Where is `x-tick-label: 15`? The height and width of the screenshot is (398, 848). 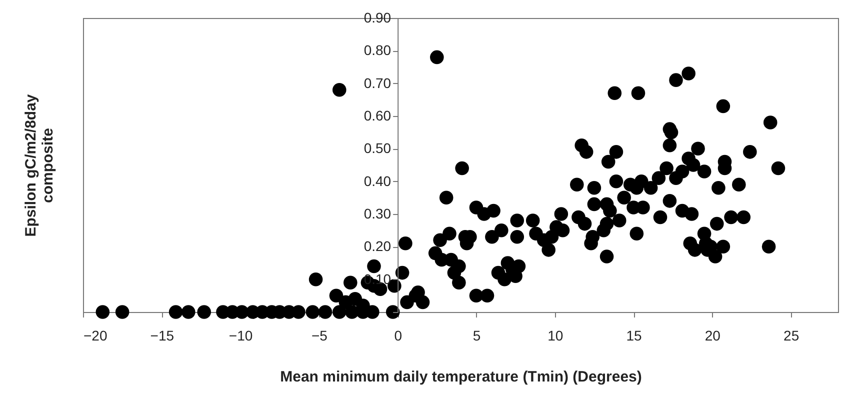
x-tick-label: 15 is located at coordinates (634, 336).